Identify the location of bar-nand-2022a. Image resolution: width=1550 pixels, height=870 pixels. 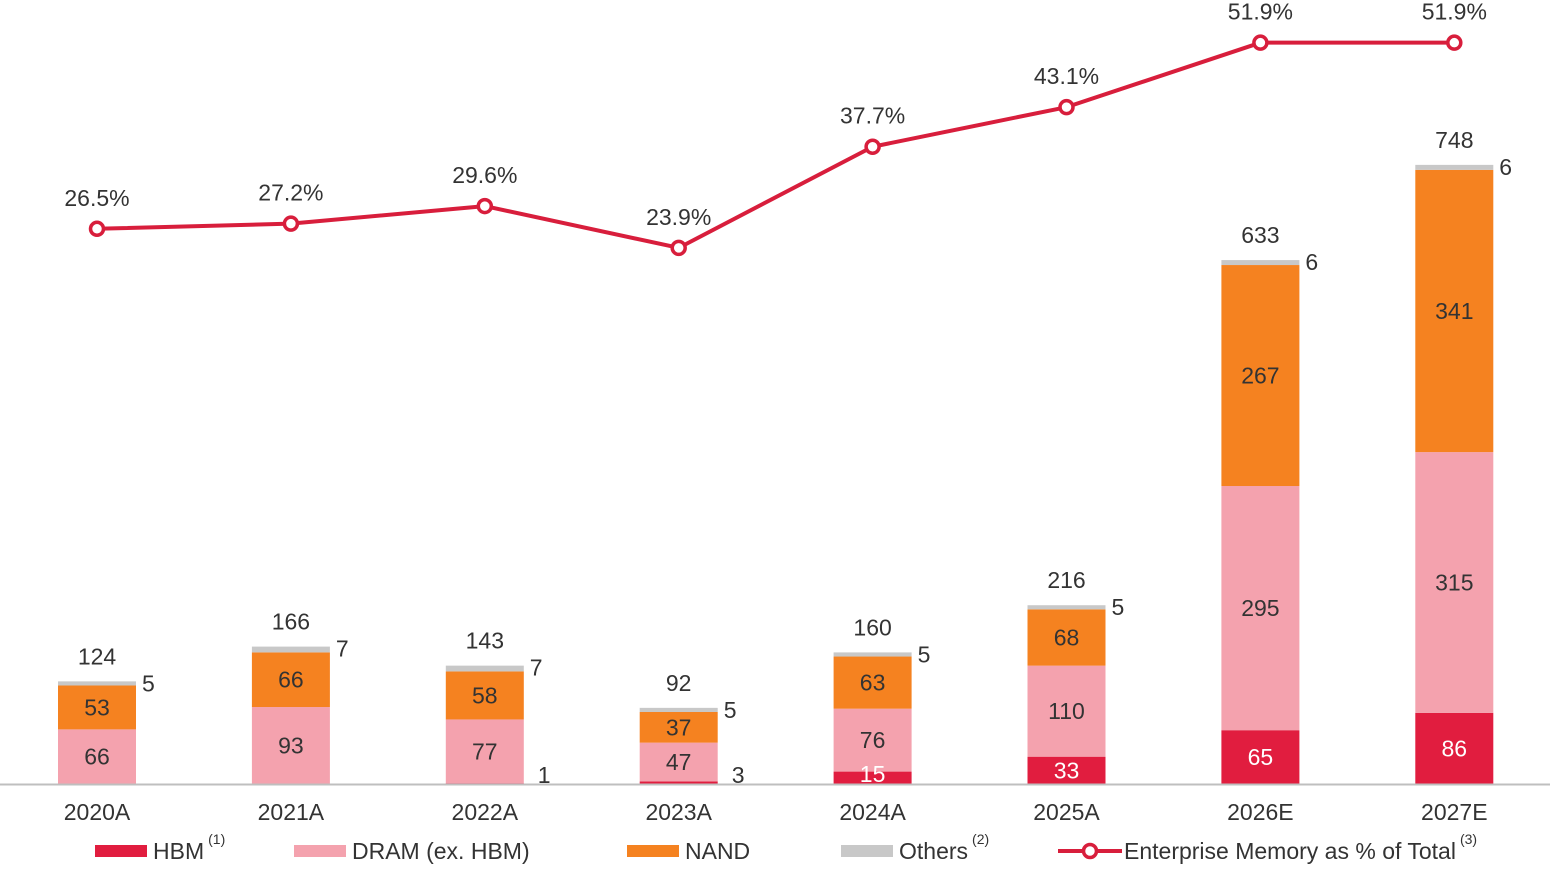
(484, 695).